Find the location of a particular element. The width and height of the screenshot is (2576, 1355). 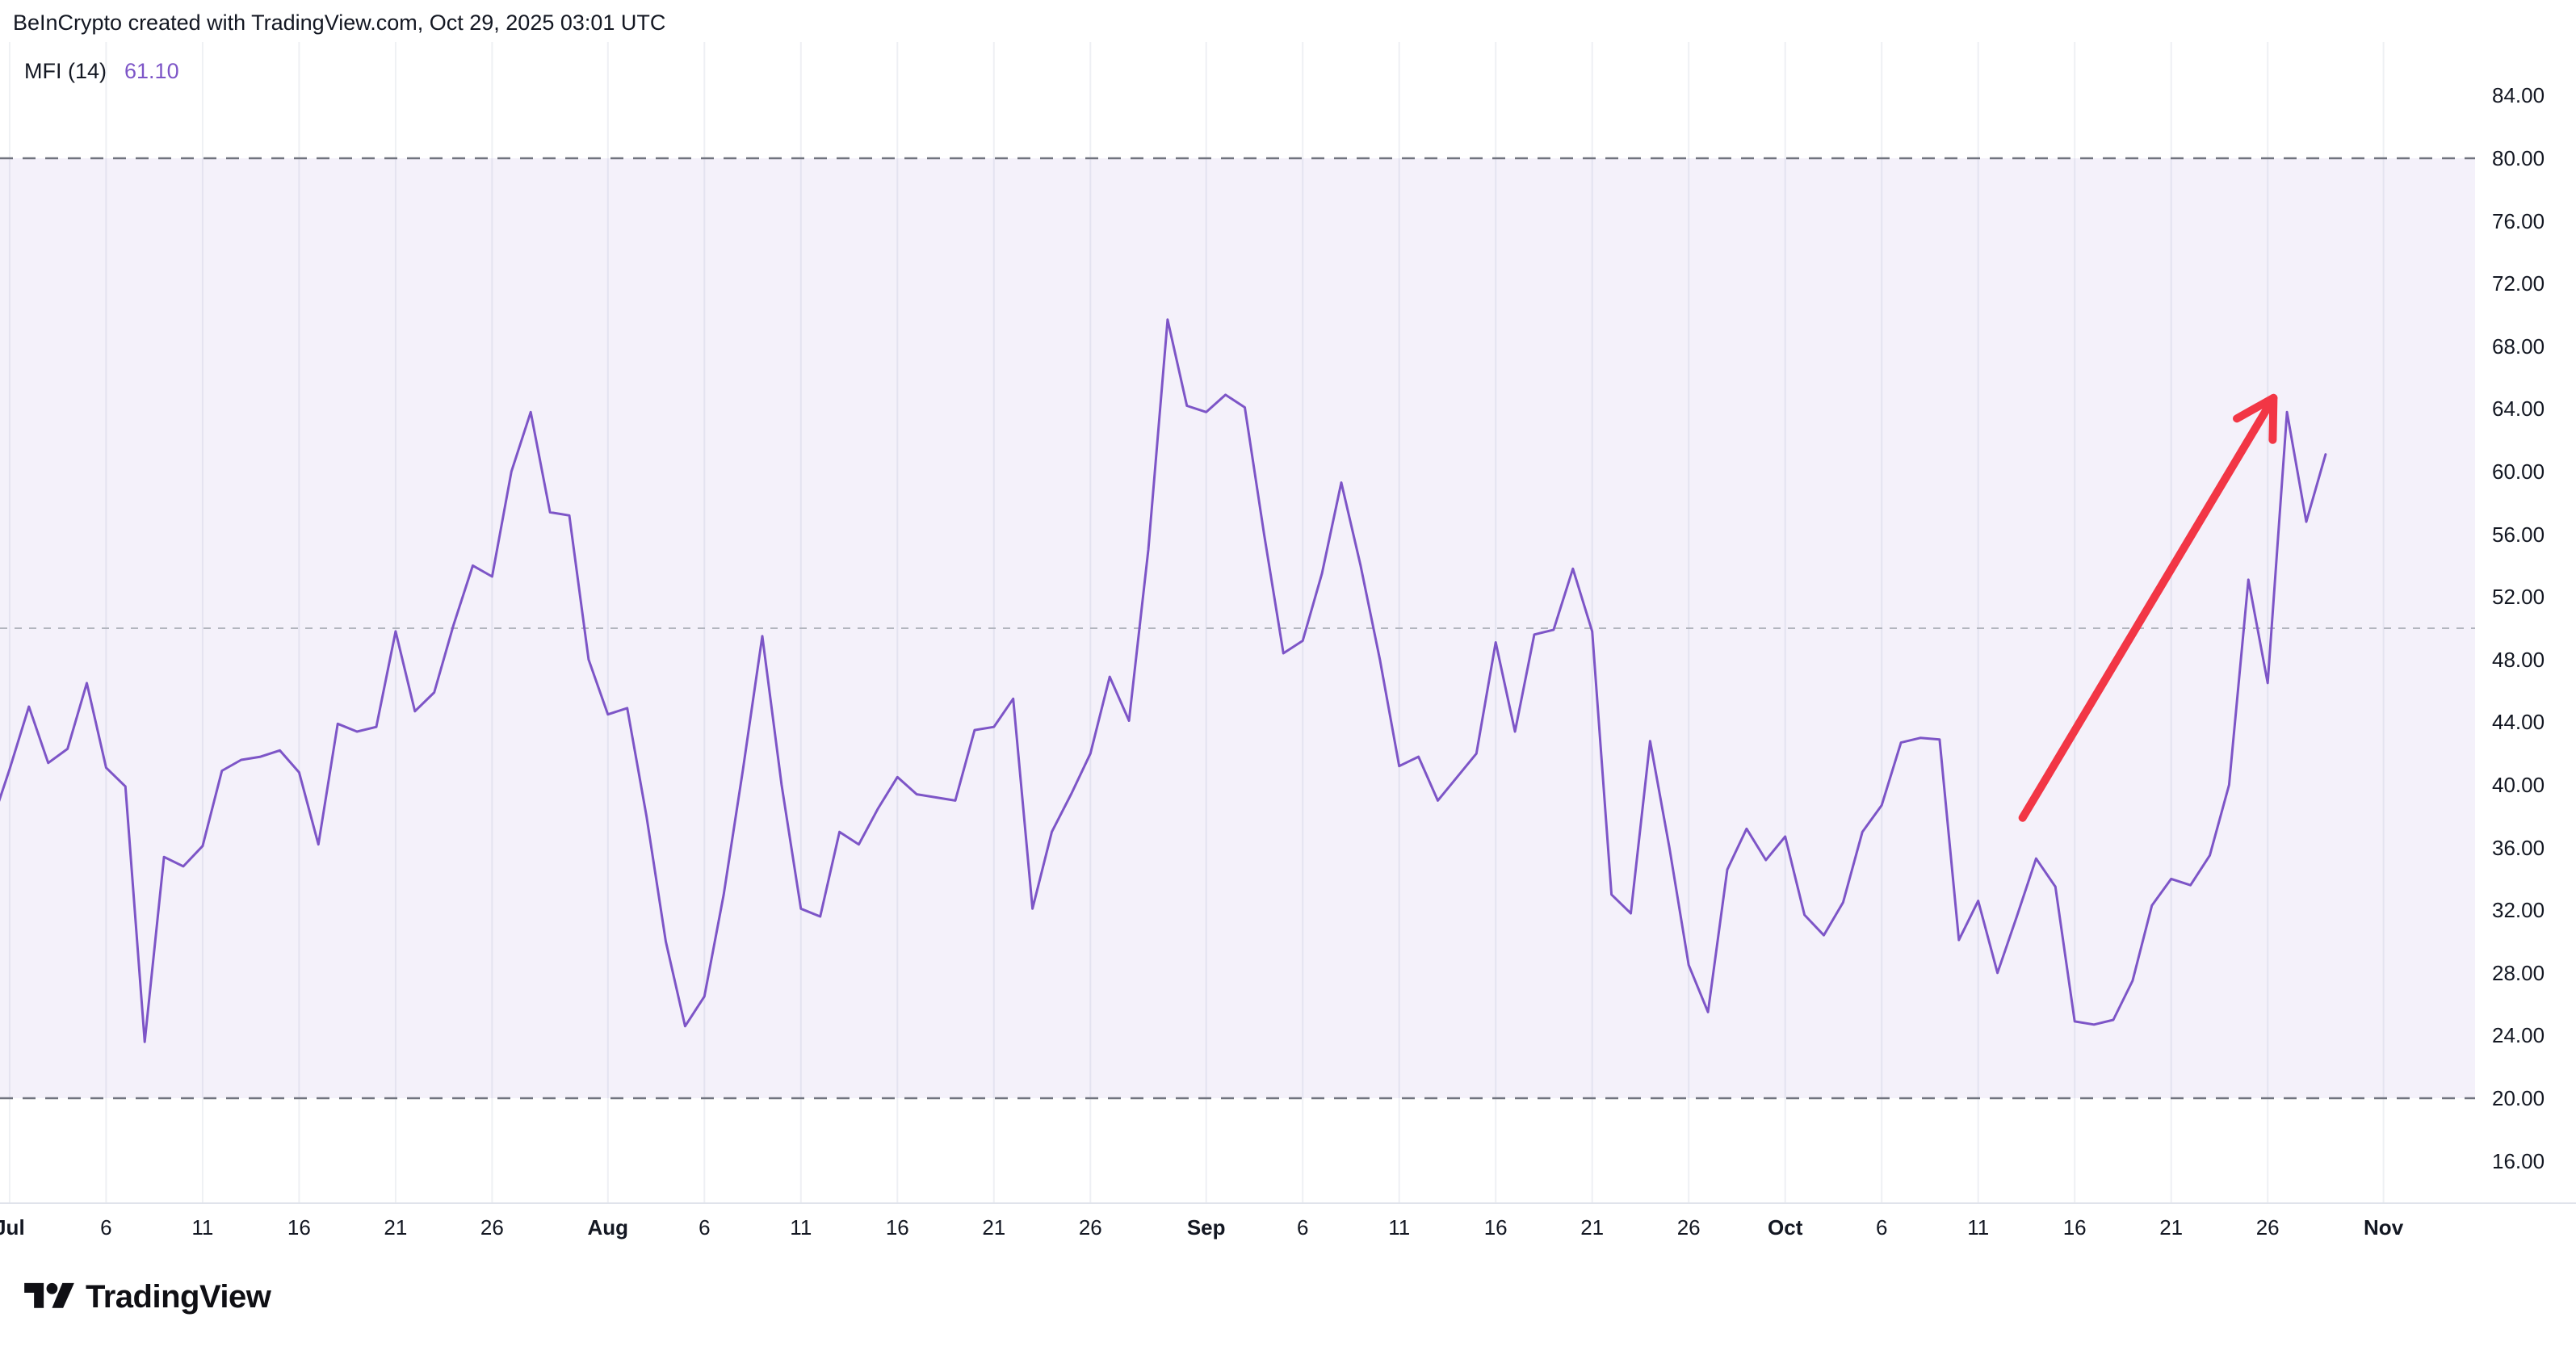

indicator-value: 61.10 is located at coordinates (151, 71).